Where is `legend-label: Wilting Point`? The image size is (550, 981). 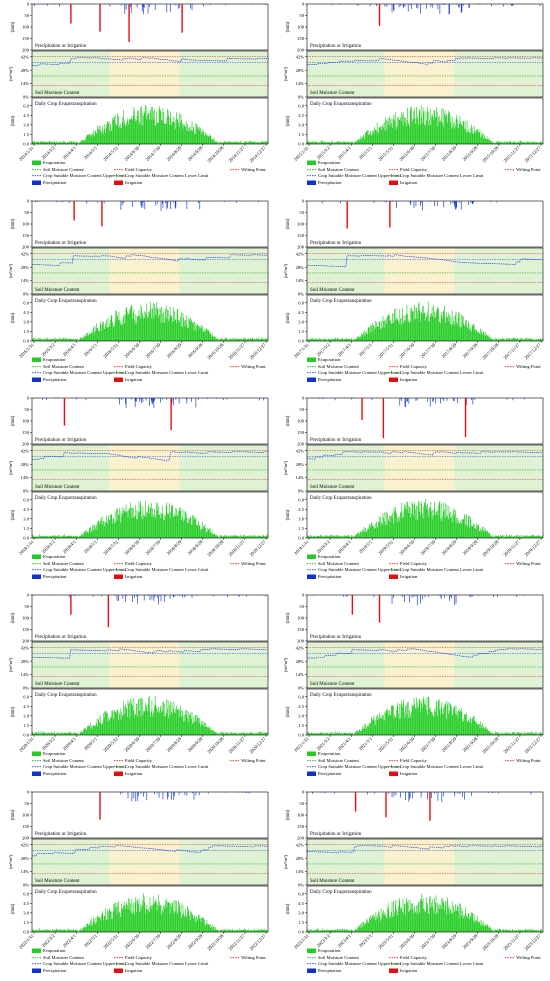 legend-label: Wilting Point is located at coordinates (253, 957).